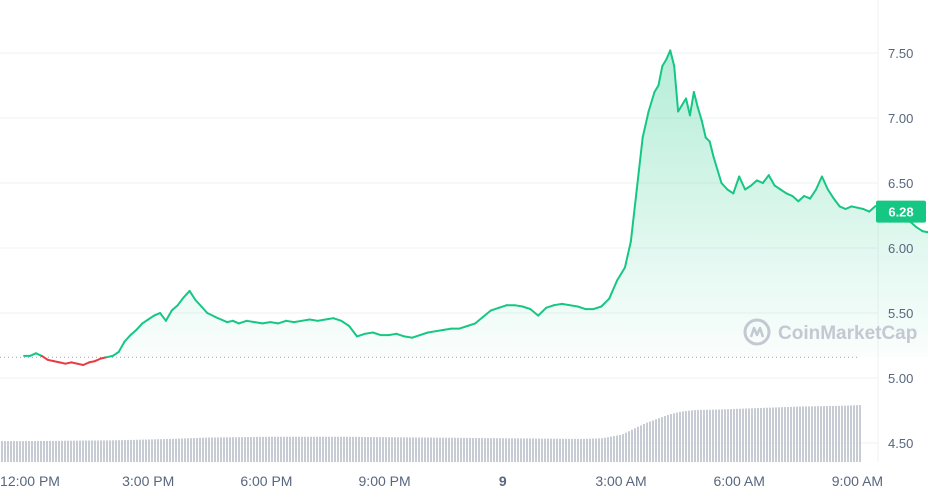 Image resolution: width=928 pixels, height=495 pixels. I want to click on y-tick-label: 4.50, so click(900, 443).